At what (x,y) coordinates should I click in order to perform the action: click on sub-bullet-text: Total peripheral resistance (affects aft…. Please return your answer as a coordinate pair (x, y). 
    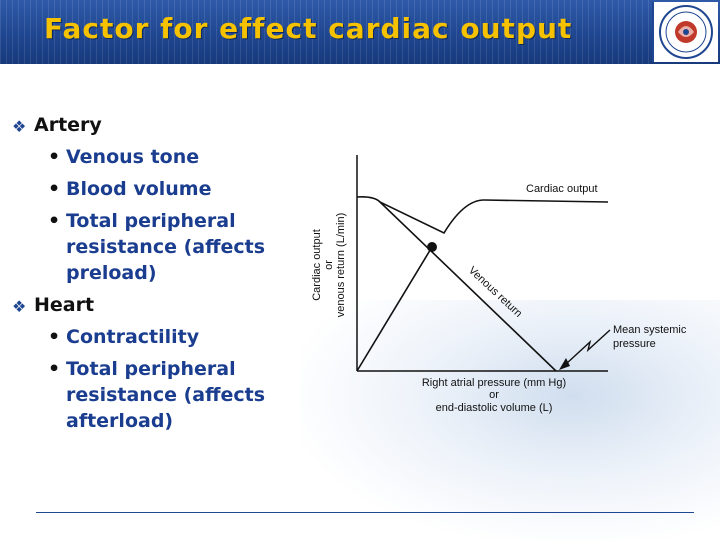
    Looking at the image, I should click on (166, 395).